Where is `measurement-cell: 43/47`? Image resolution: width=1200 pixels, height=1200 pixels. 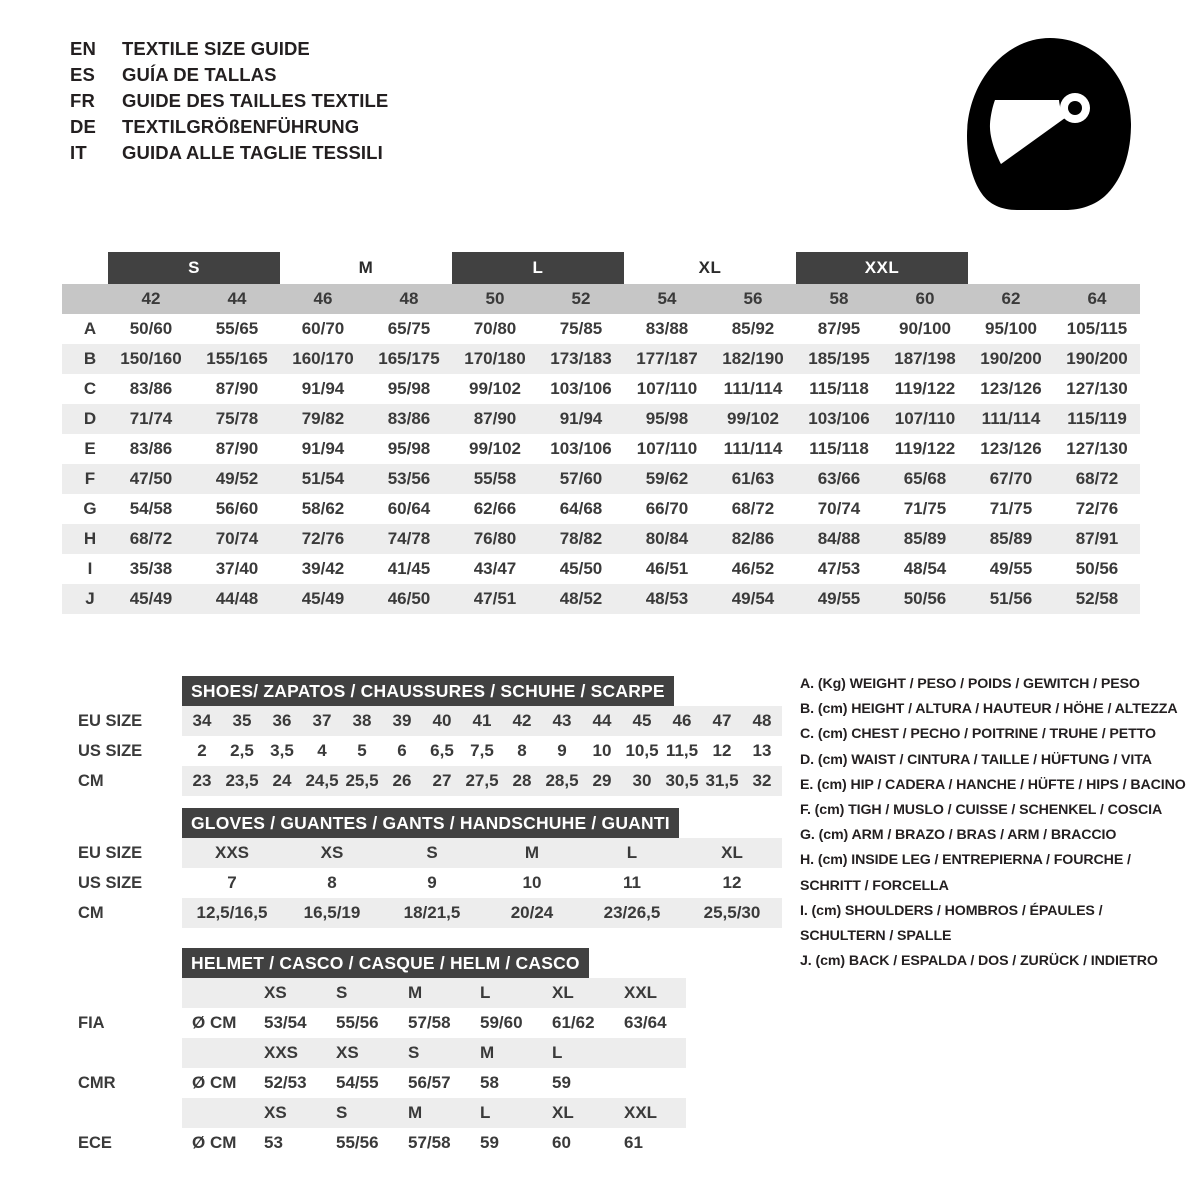
measurement-cell: 43/47 is located at coordinates (495, 569).